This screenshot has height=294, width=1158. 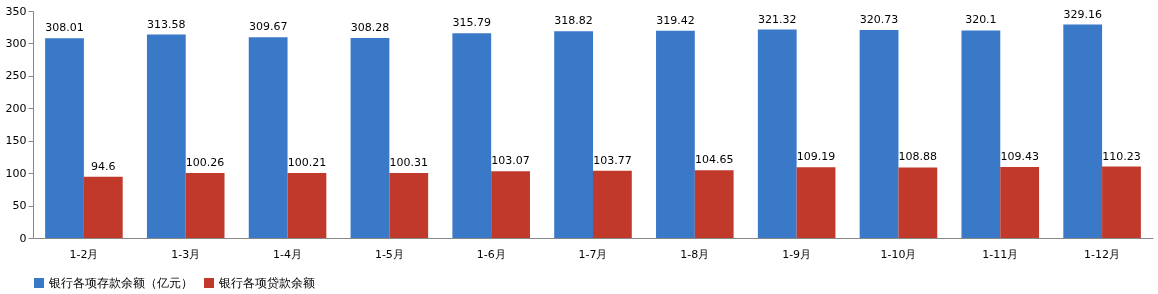 What do you see at coordinates (409, 162) in the screenshot?
I see `data-label: 100.31` at bounding box center [409, 162].